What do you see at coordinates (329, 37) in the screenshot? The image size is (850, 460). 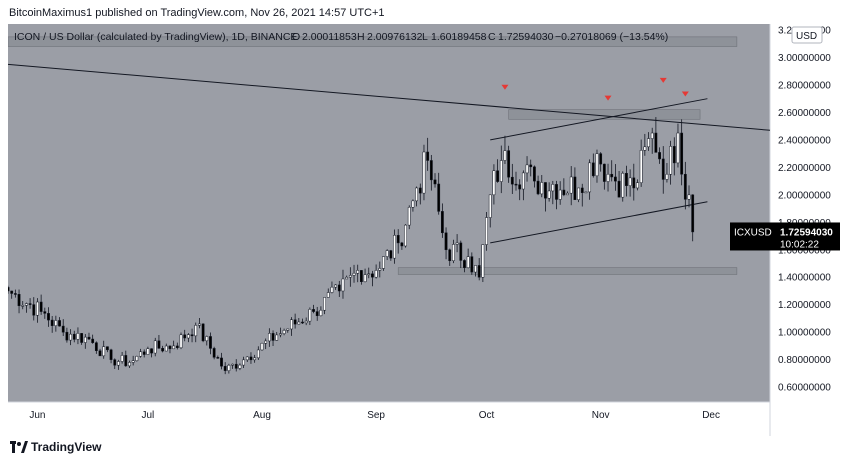 I see `legend-o-value: 2.00011853` at bounding box center [329, 37].